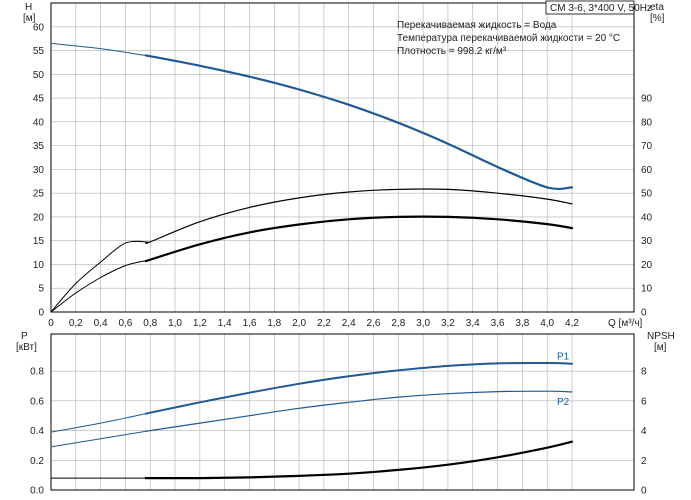 This screenshot has width=691, height=500. What do you see at coordinates (625, 323) in the screenshot?
I see `x-axis-label: Q [м³/ч]` at bounding box center [625, 323].